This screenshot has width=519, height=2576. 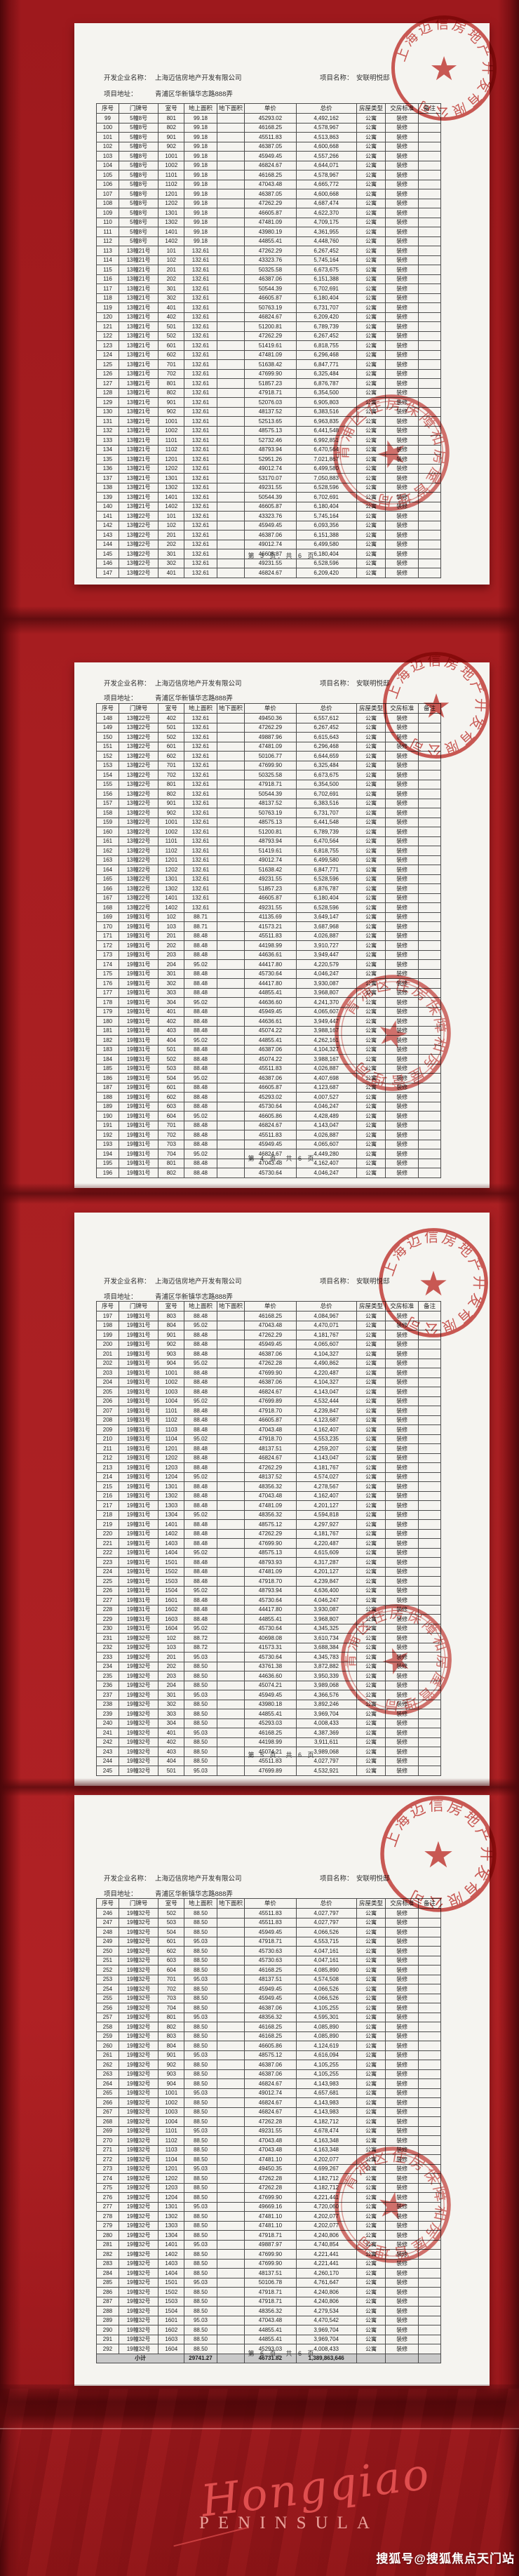 What do you see at coordinates (271, 1543) in the screenshot?
I see `table-cell: 47699.90` at bounding box center [271, 1543].